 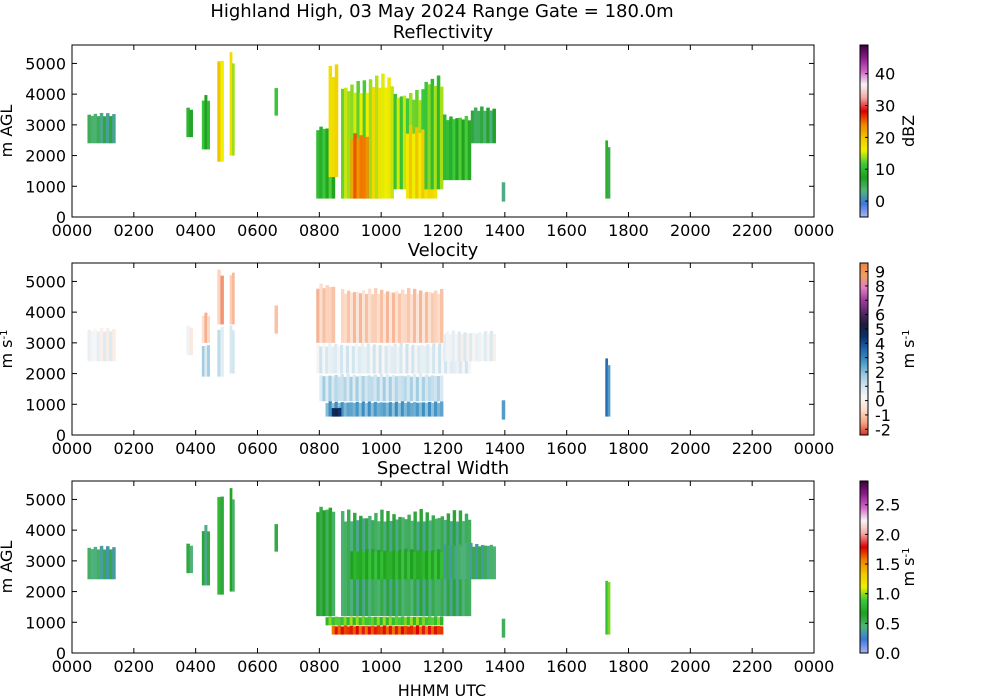 I want to click on x-tick-label: 1800, so click(x=628, y=666).